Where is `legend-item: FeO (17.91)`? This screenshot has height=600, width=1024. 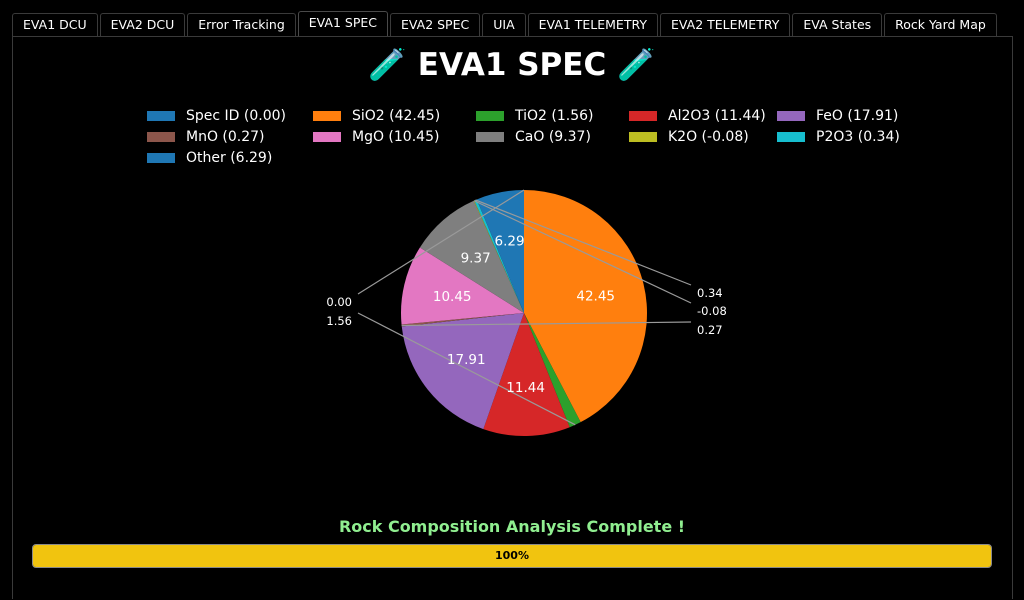 legend-item: FeO (17.91) is located at coordinates (837, 116).